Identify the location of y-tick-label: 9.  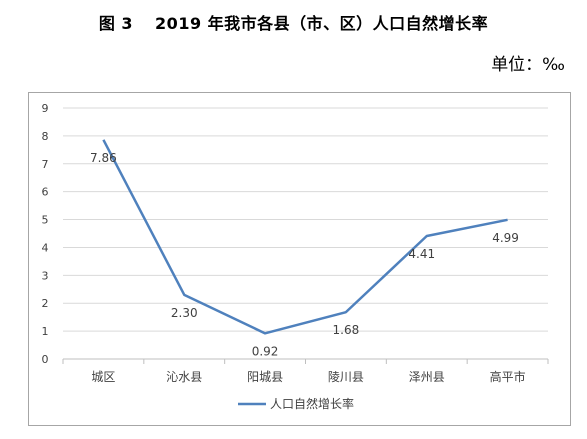
(45, 108).